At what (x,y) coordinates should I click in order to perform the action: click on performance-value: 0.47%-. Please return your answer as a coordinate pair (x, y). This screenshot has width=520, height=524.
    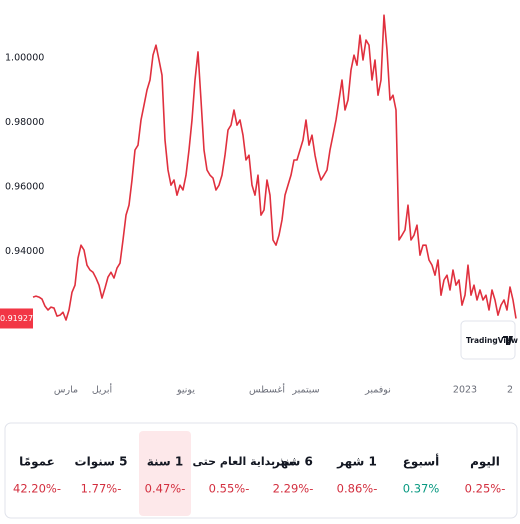
    Looking at the image, I should click on (165, 489).